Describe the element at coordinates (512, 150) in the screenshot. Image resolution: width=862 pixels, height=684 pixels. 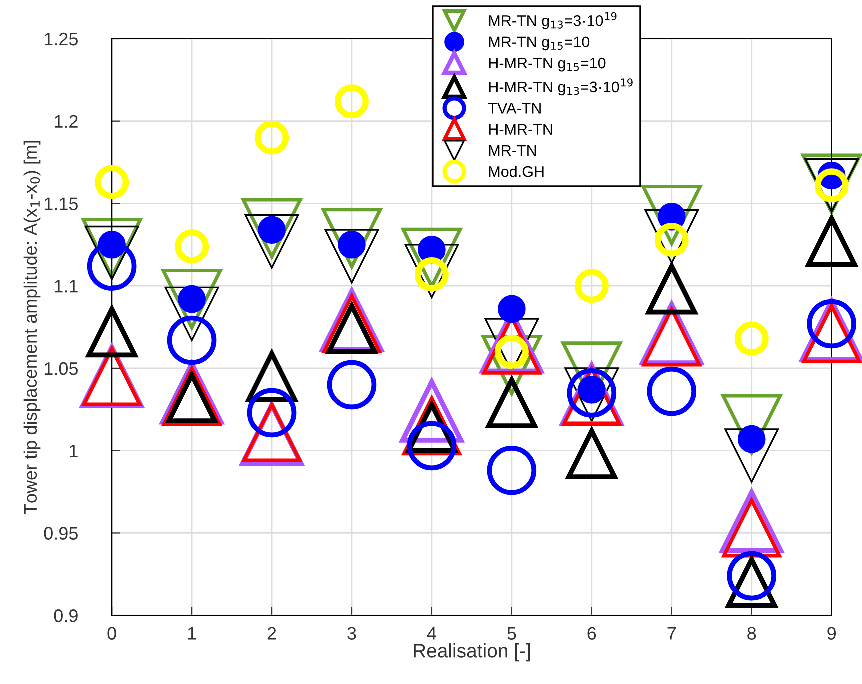
I see `legend-label: MR-TN` at that location.